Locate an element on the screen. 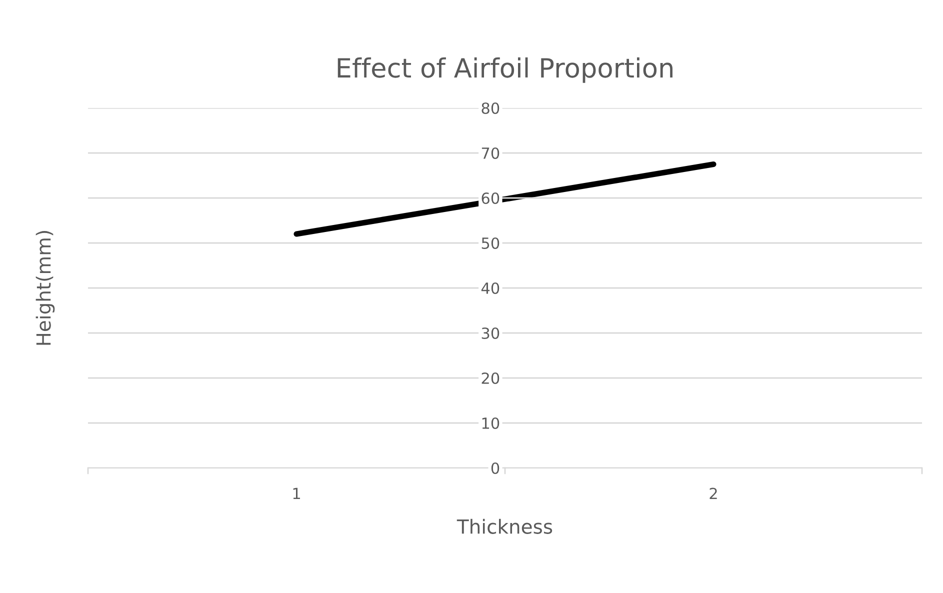 This screenshot has height=593, width=943. chart-title: Effect of Airfoil Proportion is located at coordinates (505, 70).